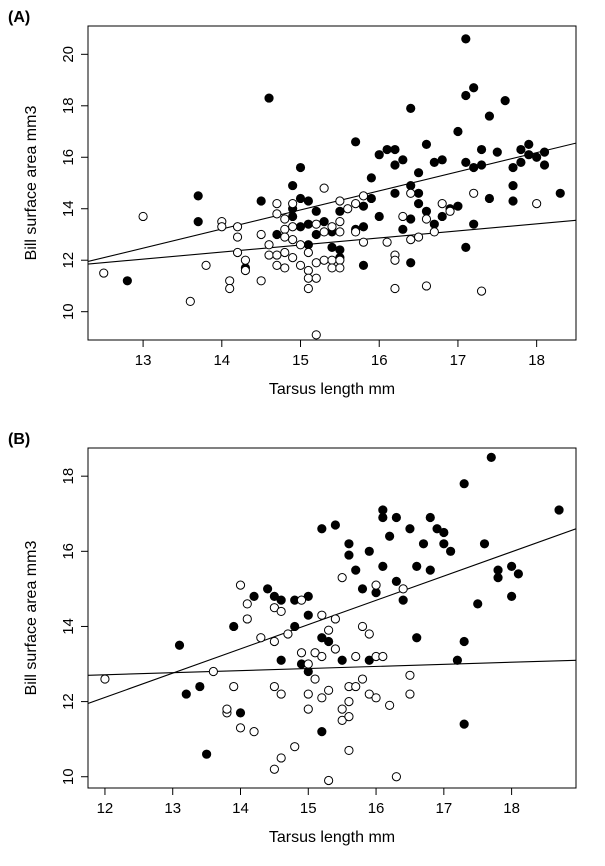 Image resolution: width=605 pixels, height=866 pixels. Describe the element at coordinates (68, 54) in the screenshot. I see `y-tick-label: 20` at that location.